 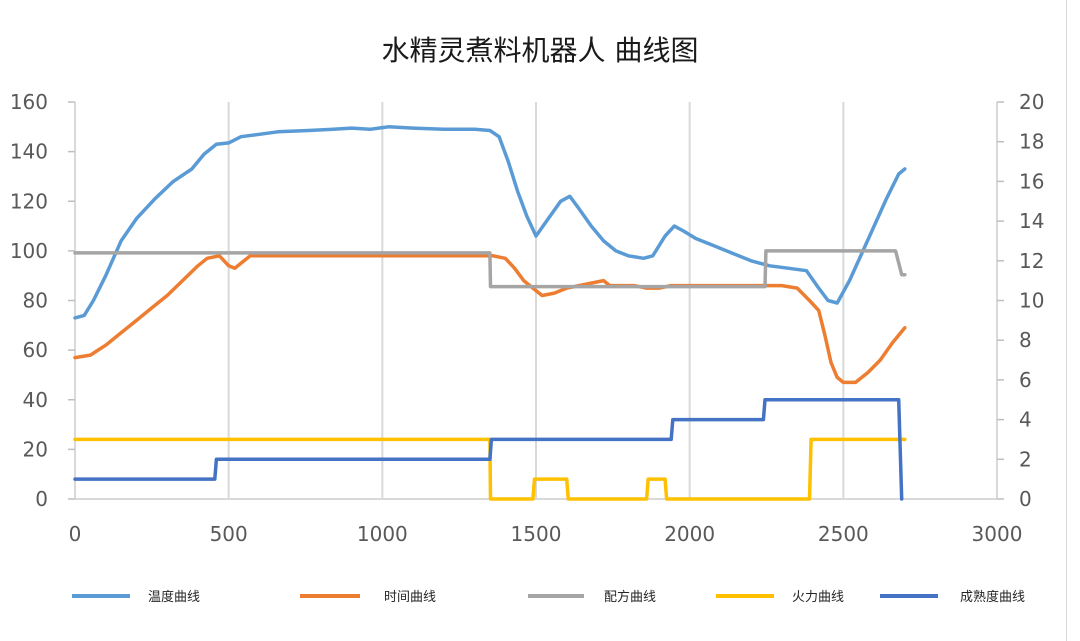 I want to click on y-left-tick-label: 0, so click(x=41, y=499).